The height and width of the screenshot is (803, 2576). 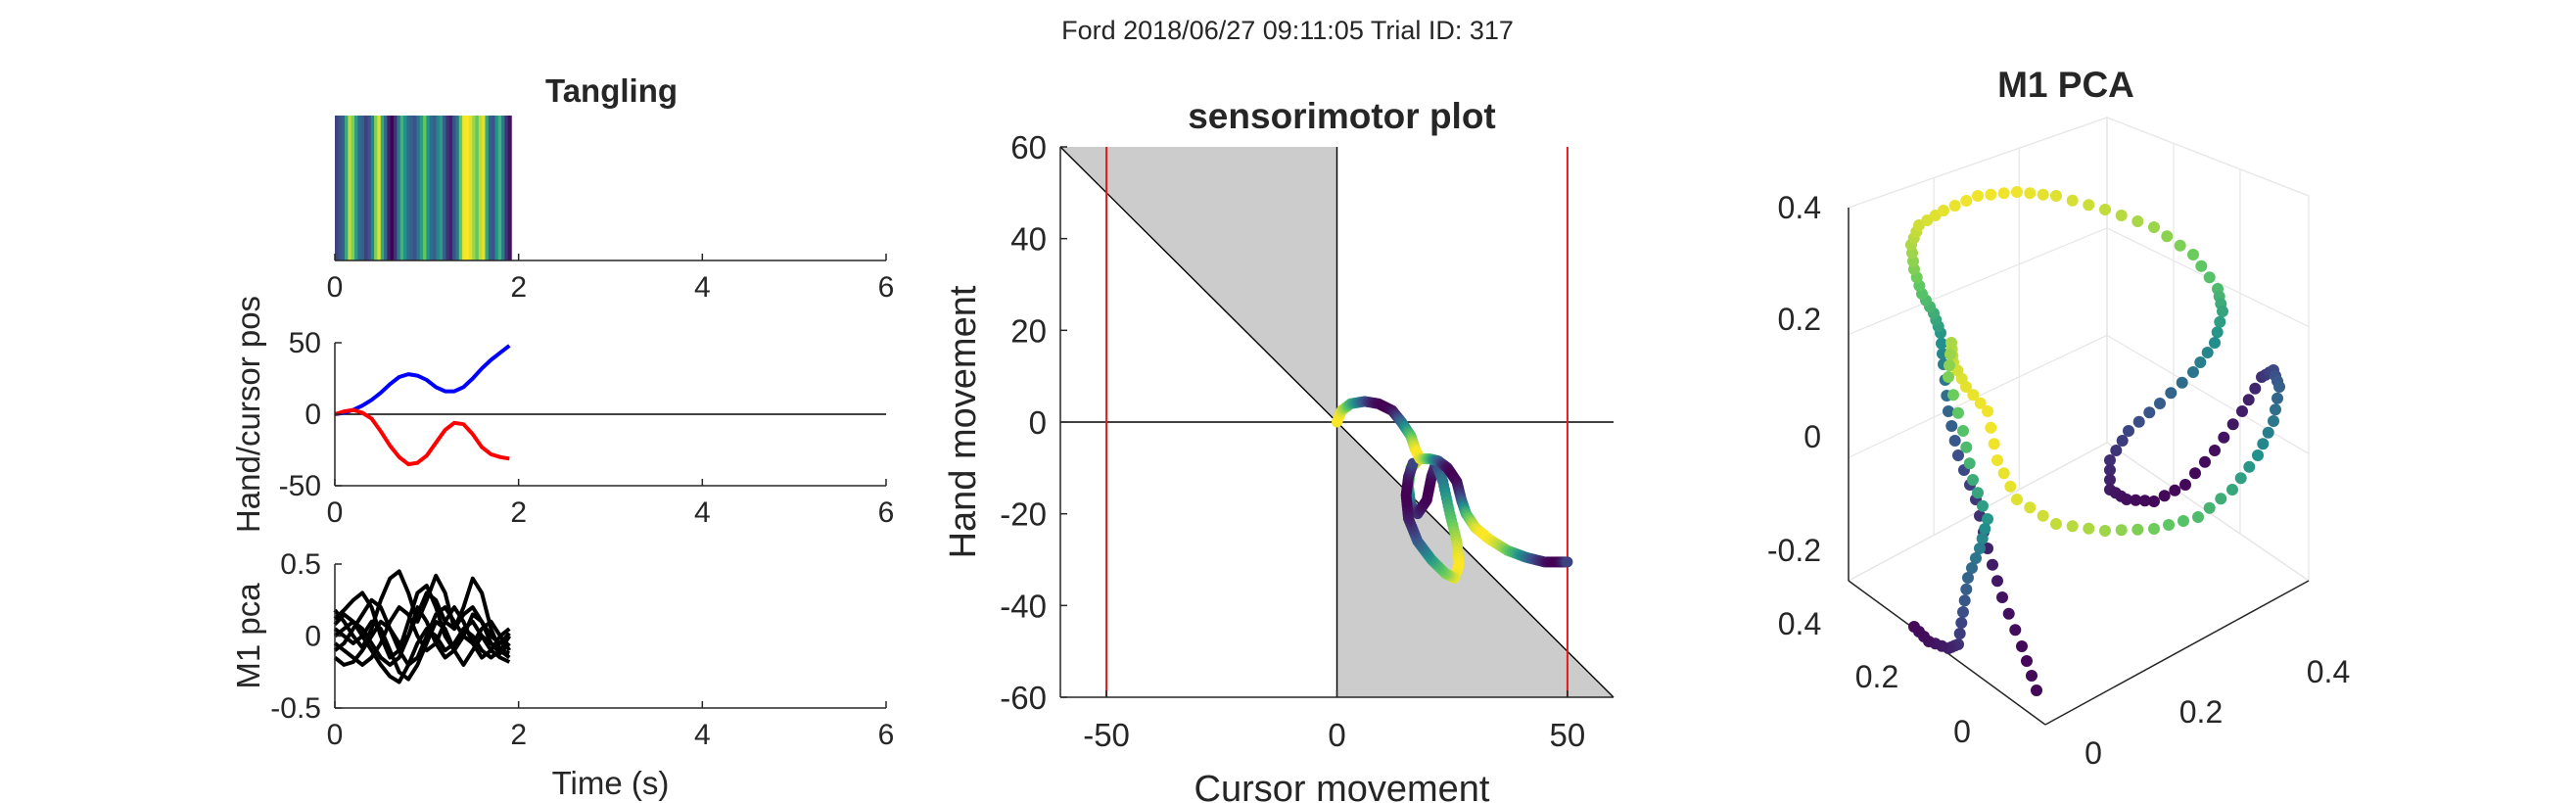 What do you see at coordinates (1876, 677) in the screenshot?
I see `y-tick-label: 0.2` at bounding box center [1876, 677].